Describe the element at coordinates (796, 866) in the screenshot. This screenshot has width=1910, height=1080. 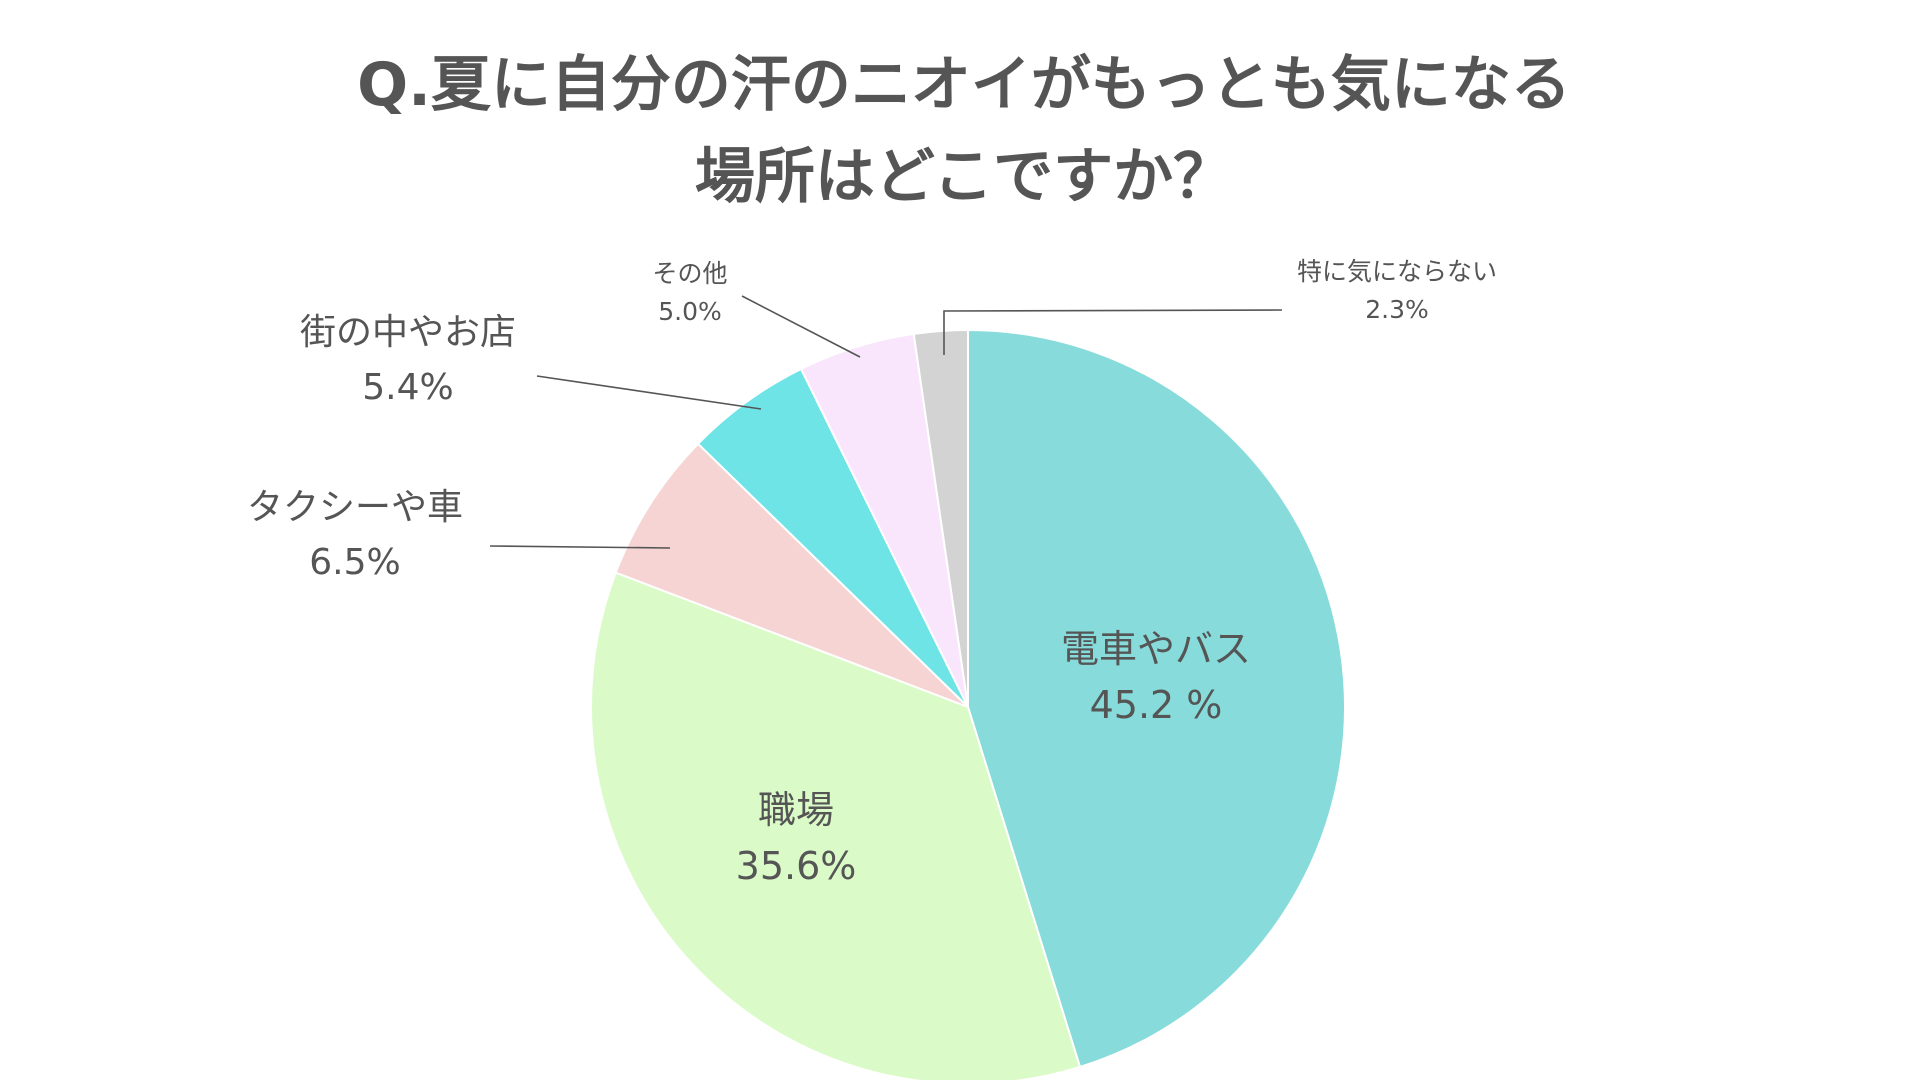
I see `slice-value-label: 35.6%` at that location.